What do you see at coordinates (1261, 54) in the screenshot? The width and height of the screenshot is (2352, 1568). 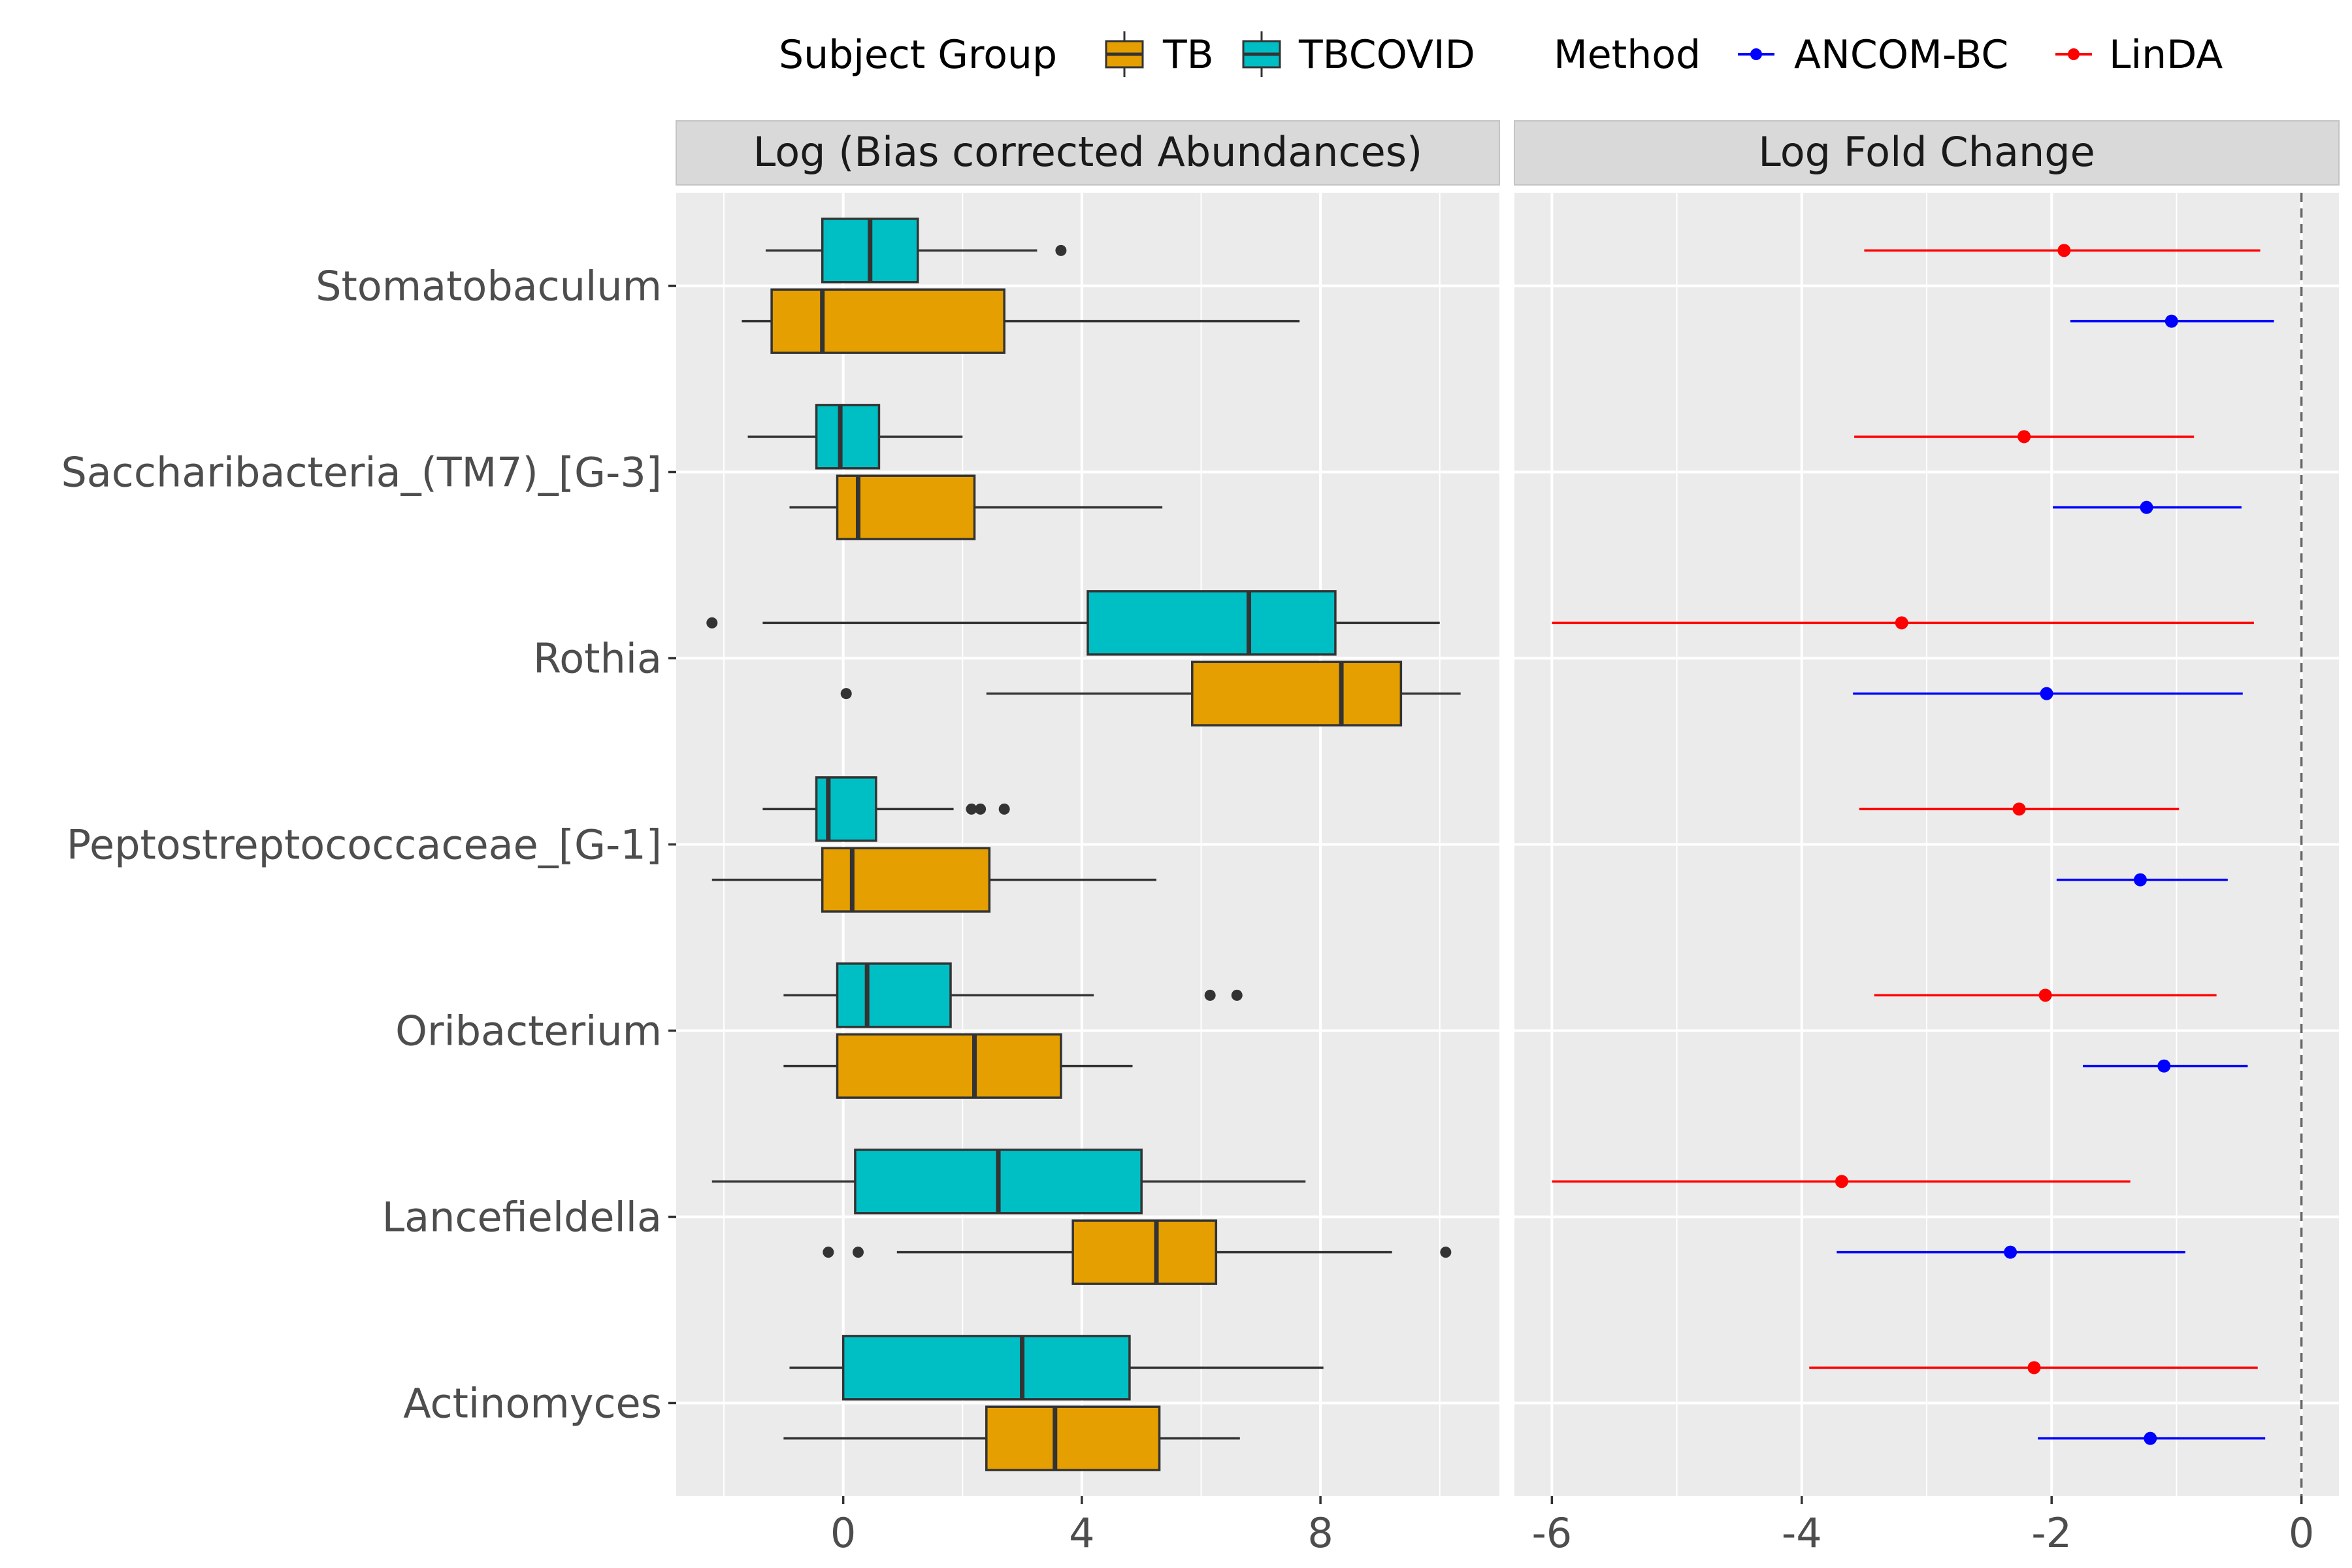 I see `legend-key-tbcovid` at bounding box center [1261, 54].